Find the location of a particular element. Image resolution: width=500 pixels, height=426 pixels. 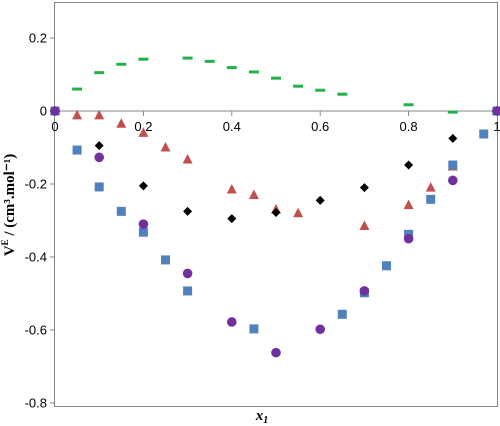

y-tick-label: 0 is located at coordinates (43, 111).